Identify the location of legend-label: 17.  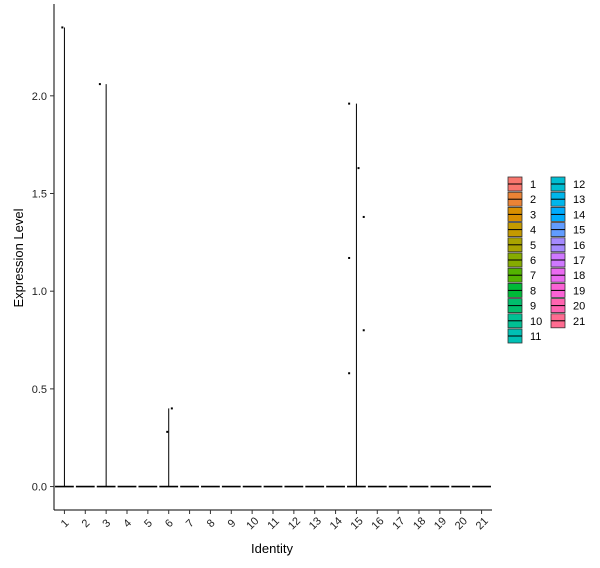
(579, 261).